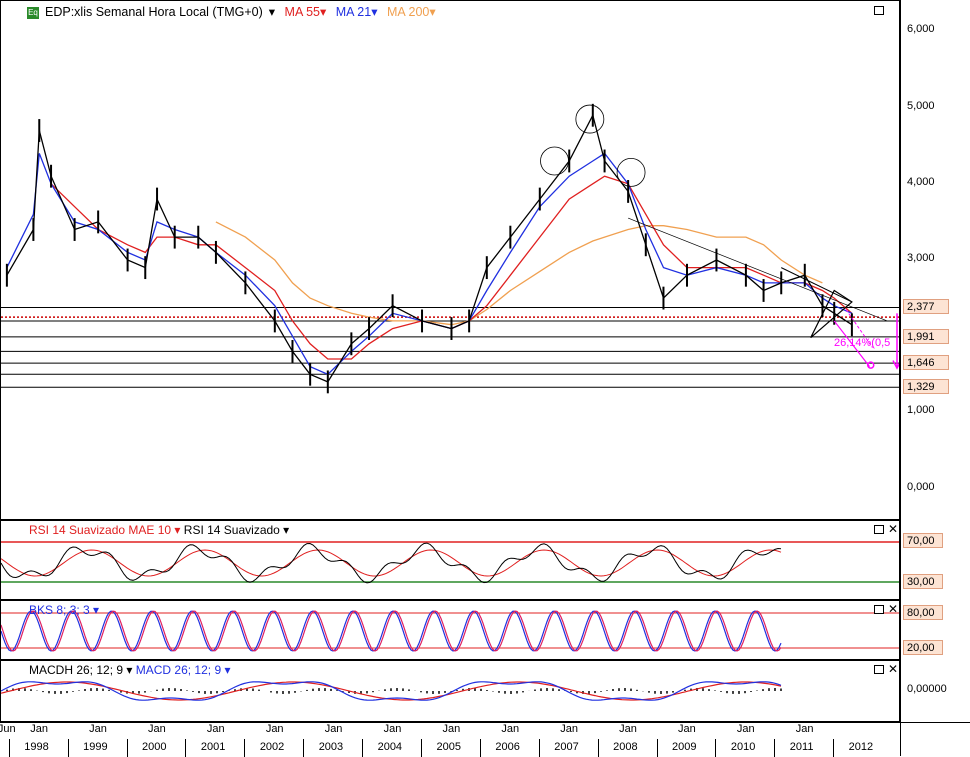 The height and width of the screenshot is (757, 970). I want to click on x-axis-year-label: 2004, so click(390, 747).